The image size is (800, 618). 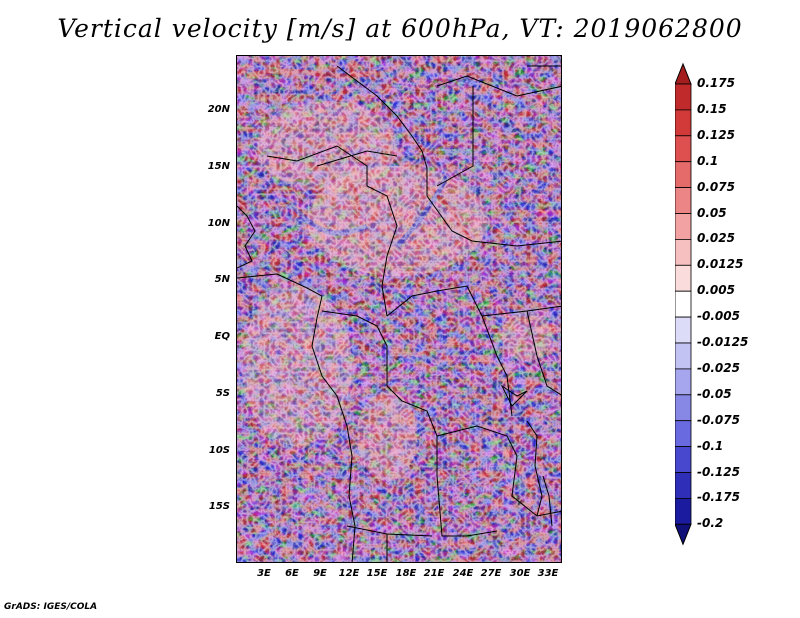 I want to click on colorbar-top-arrow, so click(x=683, y=73).